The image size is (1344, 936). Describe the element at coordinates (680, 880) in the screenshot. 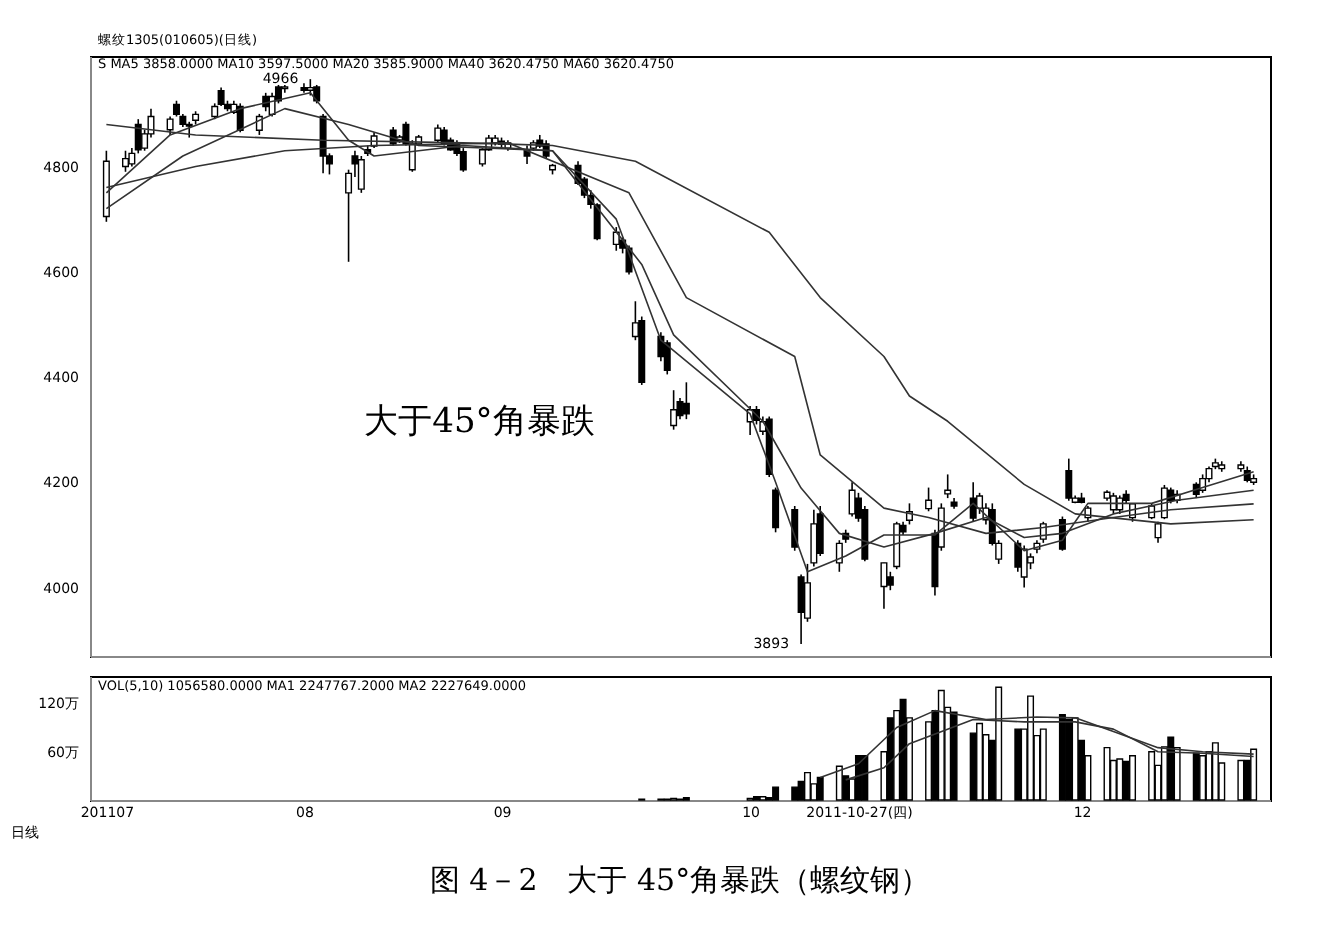

I see `text: 图 4－2 大于 45°角暴跌（螺纹钢）` at that location.